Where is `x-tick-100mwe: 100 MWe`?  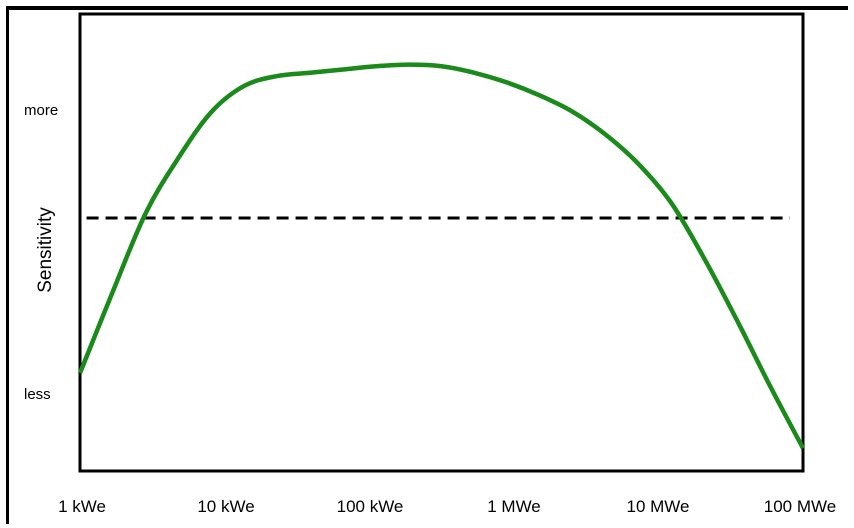 x-tick-100mwe: 100 MWe is located at coordinates (800, 506).